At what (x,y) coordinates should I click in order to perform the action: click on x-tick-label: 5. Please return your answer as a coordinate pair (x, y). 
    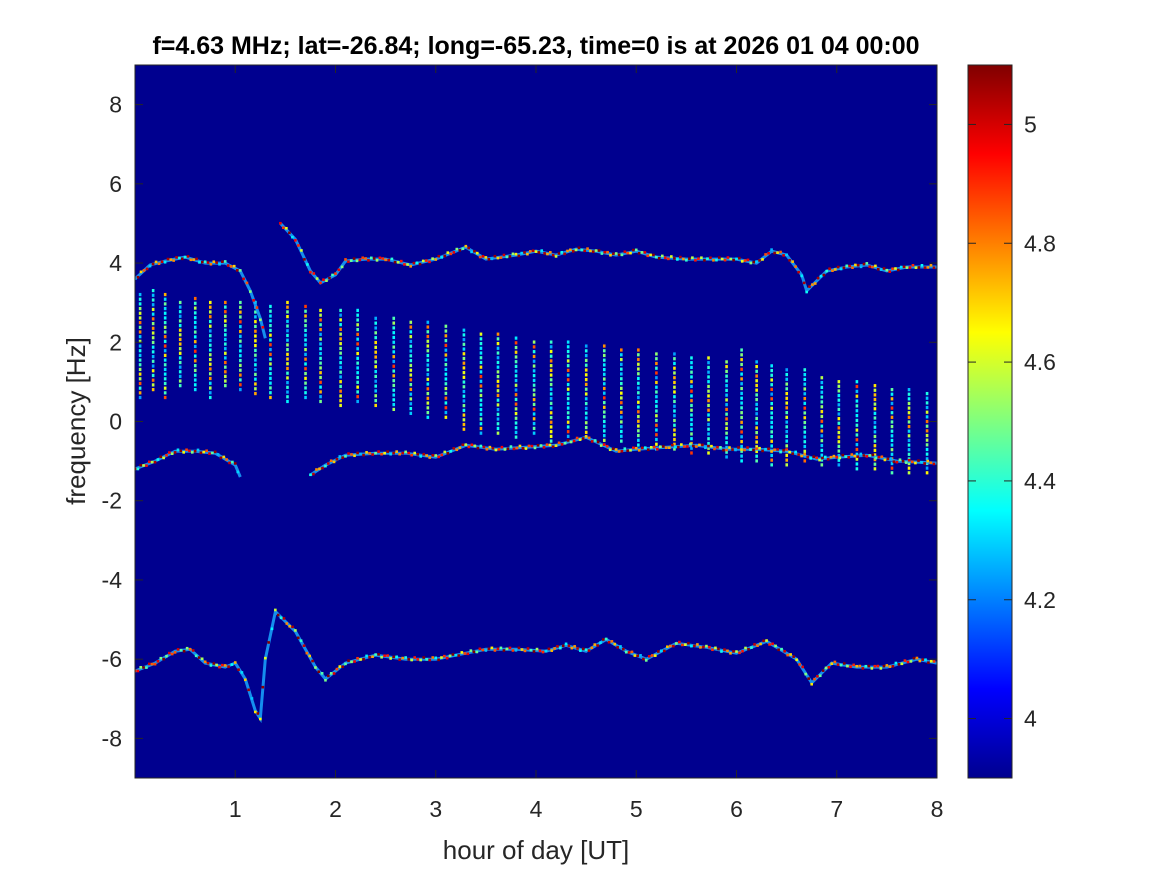
    Looking at the image, I should click on (636, 809).